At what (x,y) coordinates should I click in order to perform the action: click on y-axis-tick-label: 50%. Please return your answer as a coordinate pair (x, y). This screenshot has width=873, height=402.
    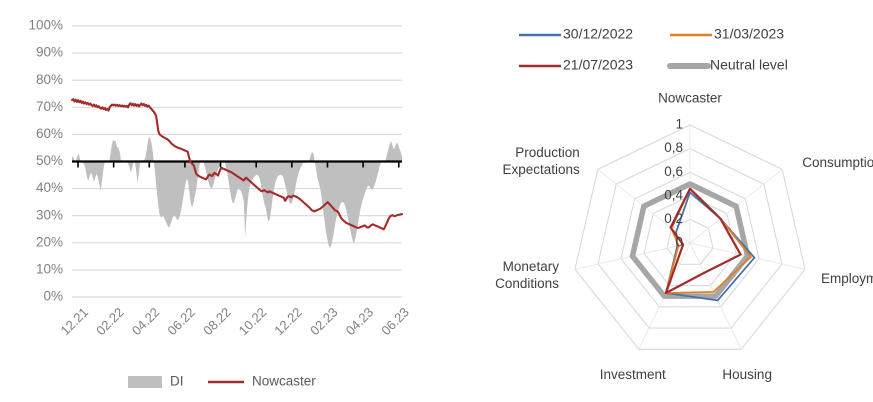
    Looking at the image, I should click on (49, 160).